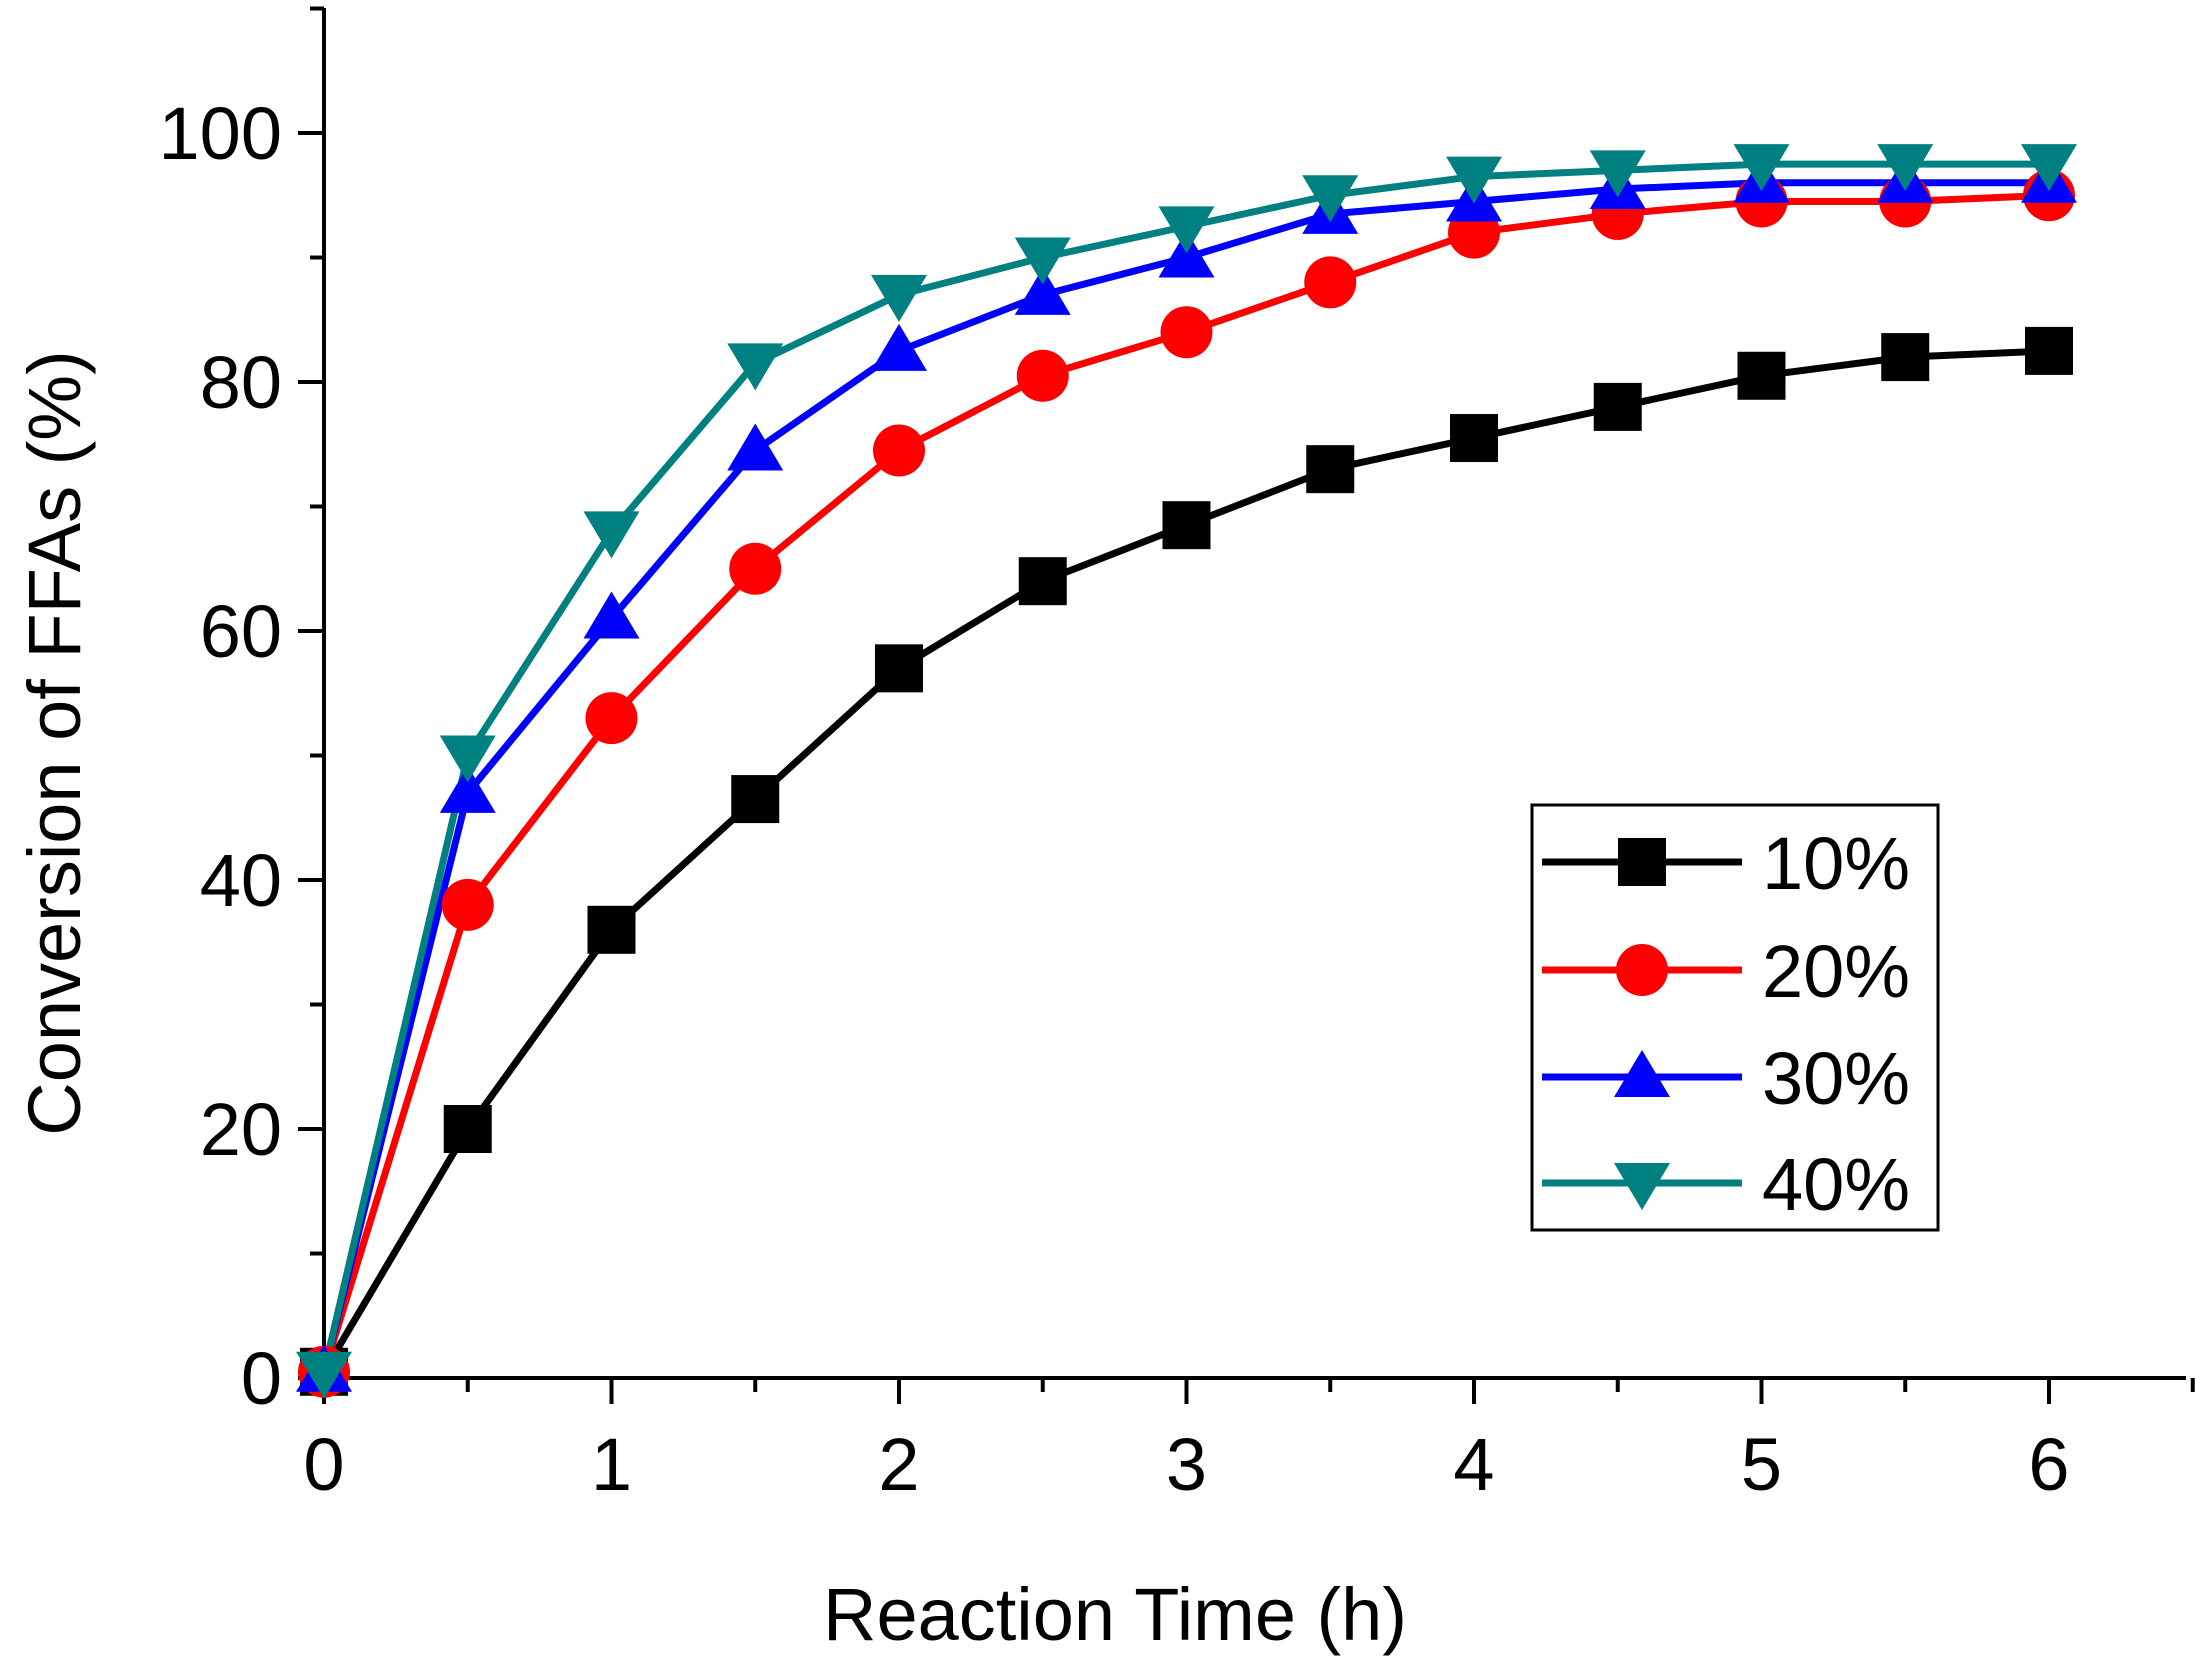 This screenshot has width=2196, height=1656. I want to click on y-tick-label: 60, so click(241, 631).